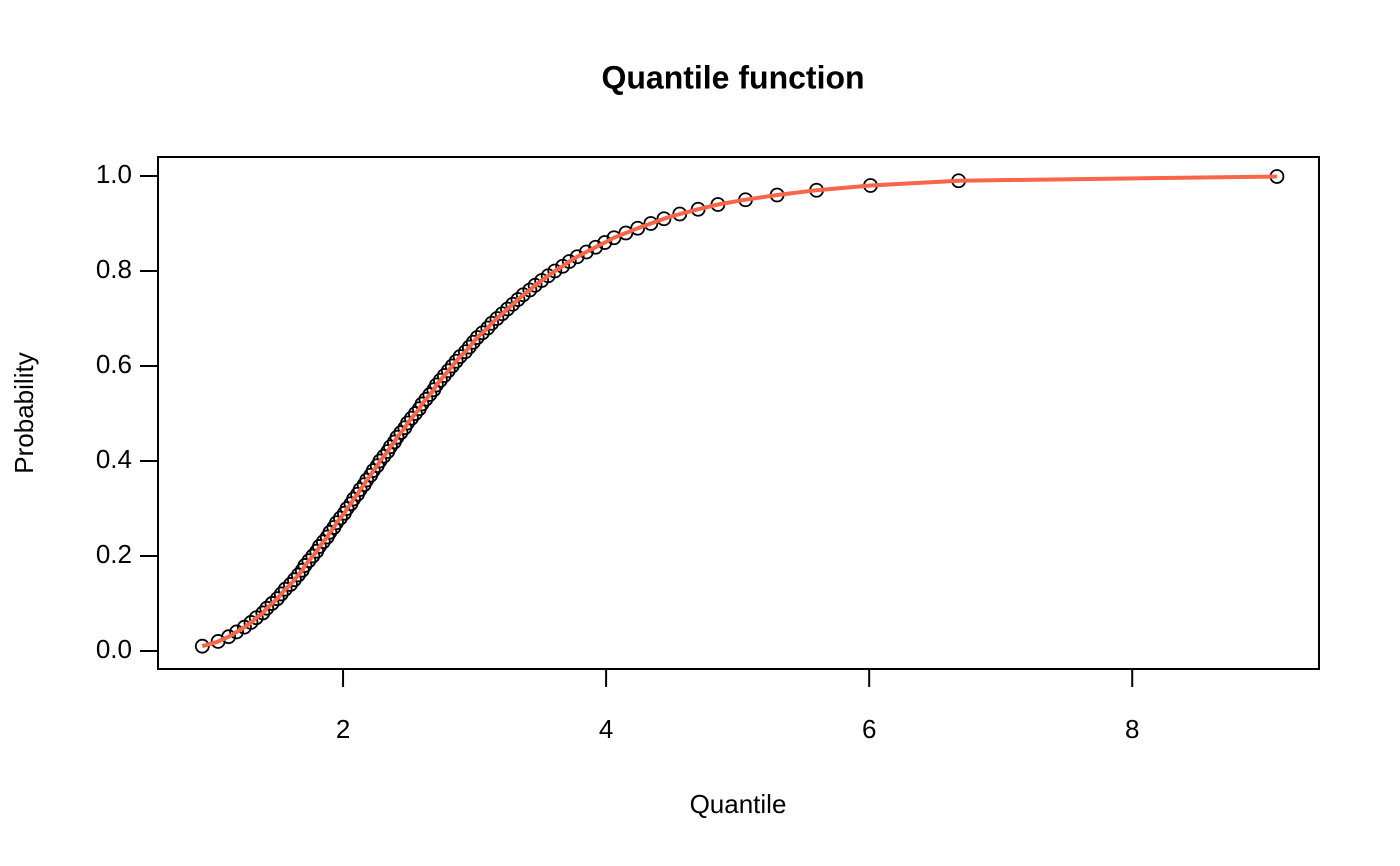  I want to click on x-tick-label: 4, so click(606, 729).